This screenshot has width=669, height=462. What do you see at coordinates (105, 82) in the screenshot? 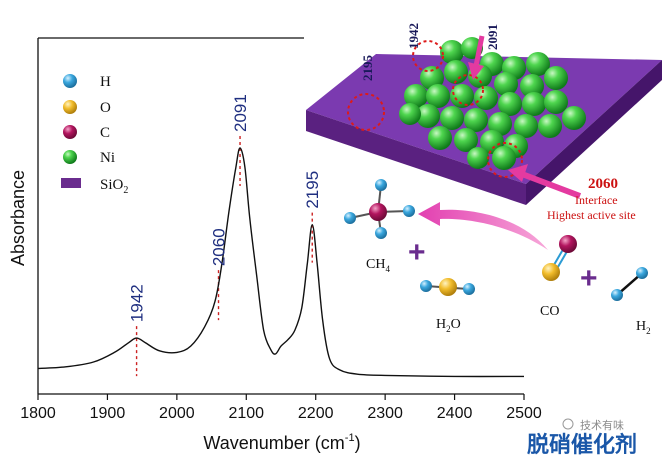
I see `legend-label-h: H` at bounding box center [105, 82].